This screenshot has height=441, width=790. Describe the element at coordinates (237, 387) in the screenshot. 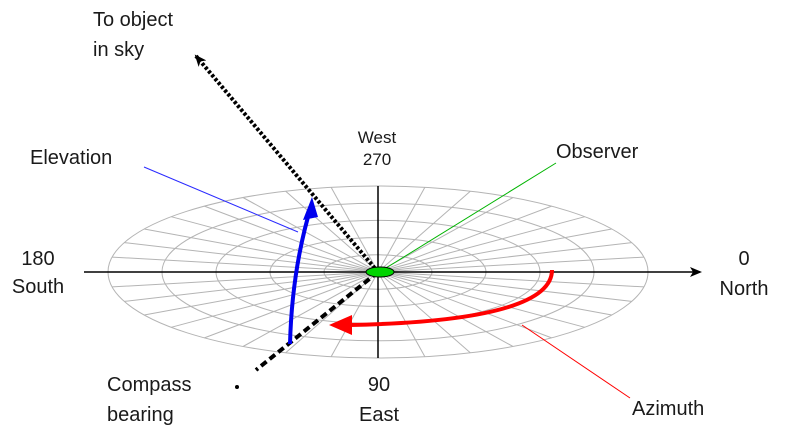

I see `compass-bearing-dot` at that location.